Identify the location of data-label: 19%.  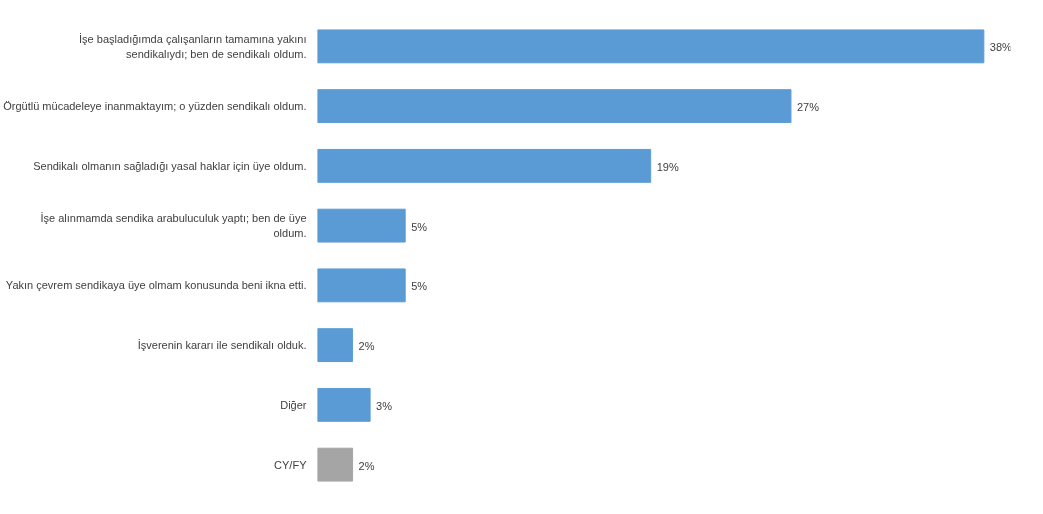
(667, 166).